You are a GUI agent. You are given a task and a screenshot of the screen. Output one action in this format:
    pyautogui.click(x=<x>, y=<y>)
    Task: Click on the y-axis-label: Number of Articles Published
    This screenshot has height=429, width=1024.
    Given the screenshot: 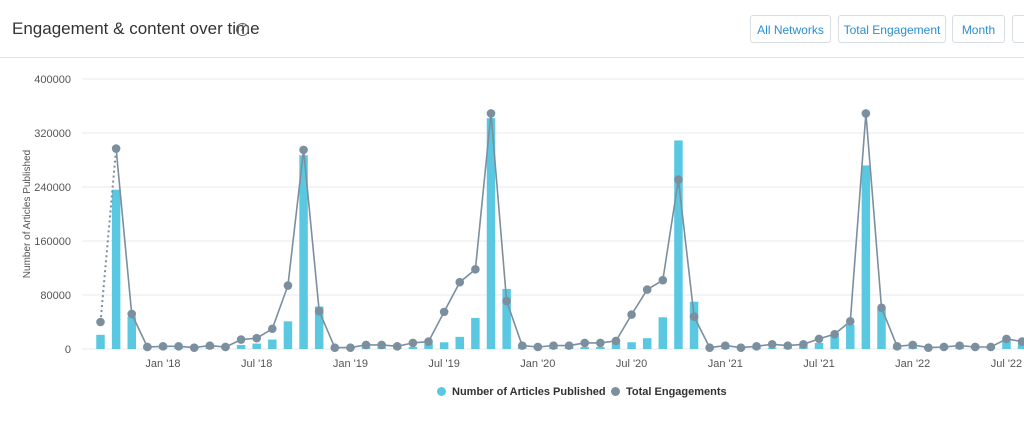 What is the action you would take?
    pyautogui.click(x=27, y=214)
    